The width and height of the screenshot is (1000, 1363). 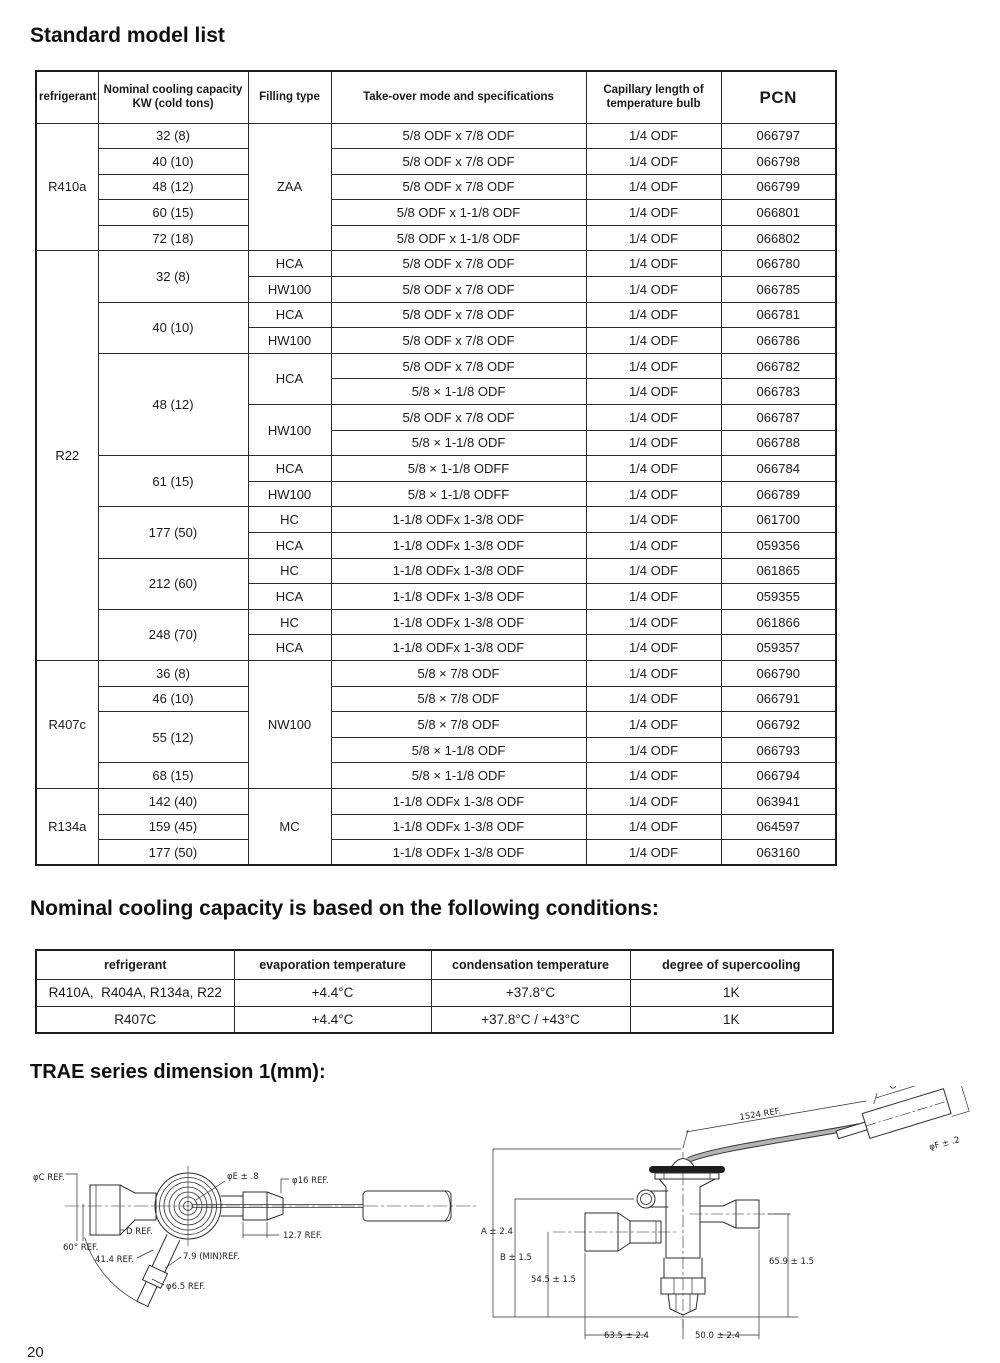 I want to click on col-header-capacity: Nominal cooling capacity KW (cold tons), so click(x=173, y=97).